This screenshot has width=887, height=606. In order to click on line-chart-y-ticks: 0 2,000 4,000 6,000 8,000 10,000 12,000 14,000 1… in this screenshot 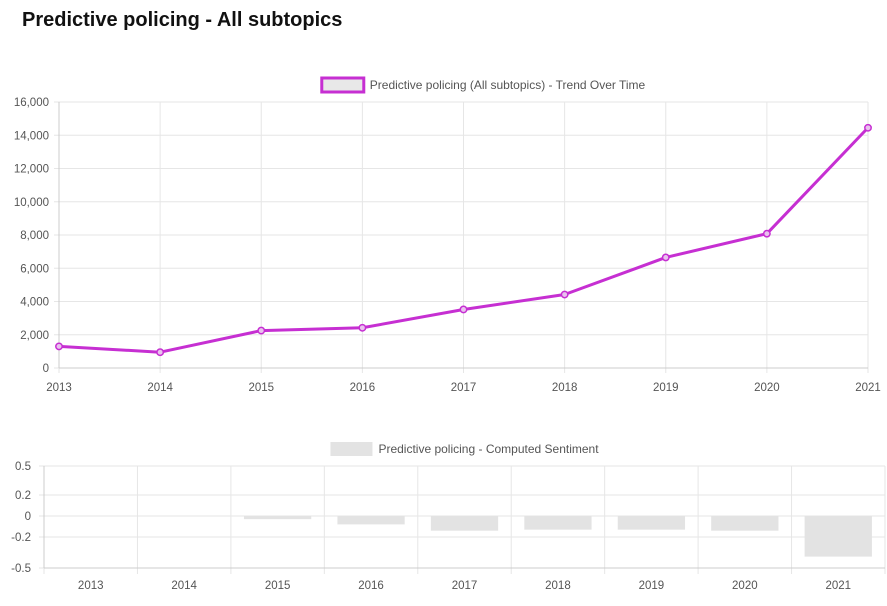, I will do `click(31, 236)`.